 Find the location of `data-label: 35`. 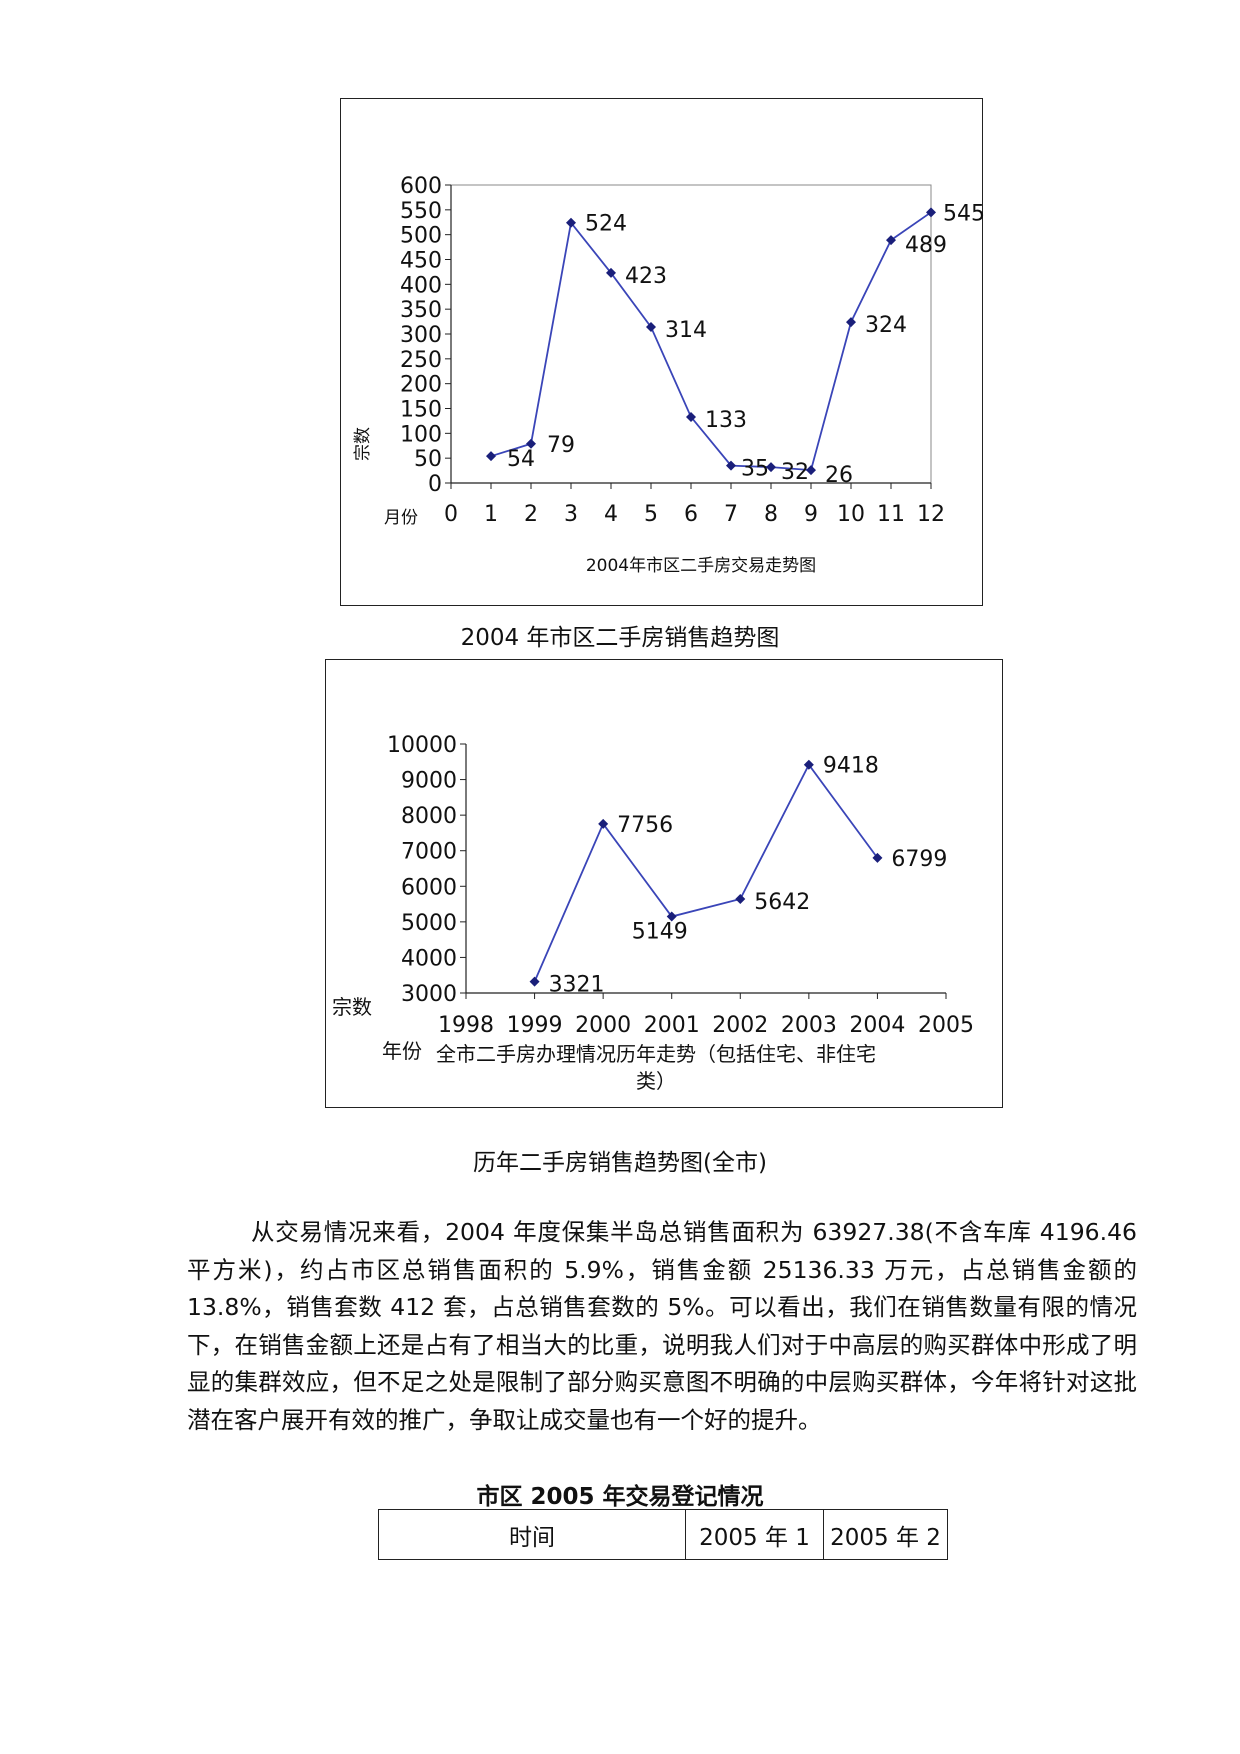

data-label: 35 is located at coordinates (755, 469).